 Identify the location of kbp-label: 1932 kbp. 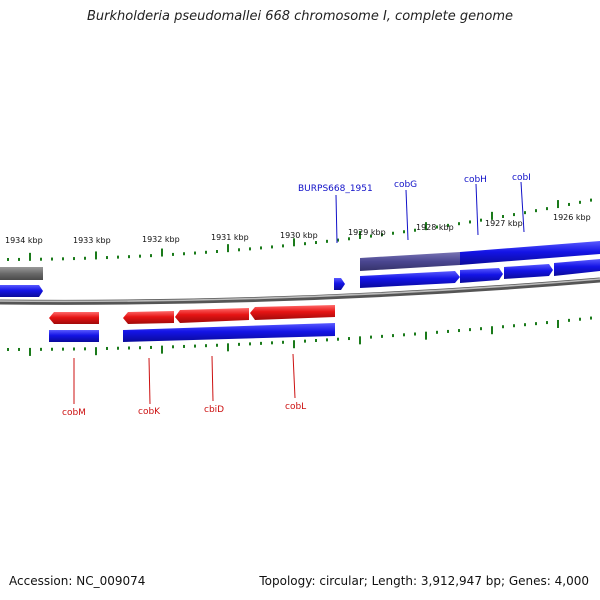
(161, 239).